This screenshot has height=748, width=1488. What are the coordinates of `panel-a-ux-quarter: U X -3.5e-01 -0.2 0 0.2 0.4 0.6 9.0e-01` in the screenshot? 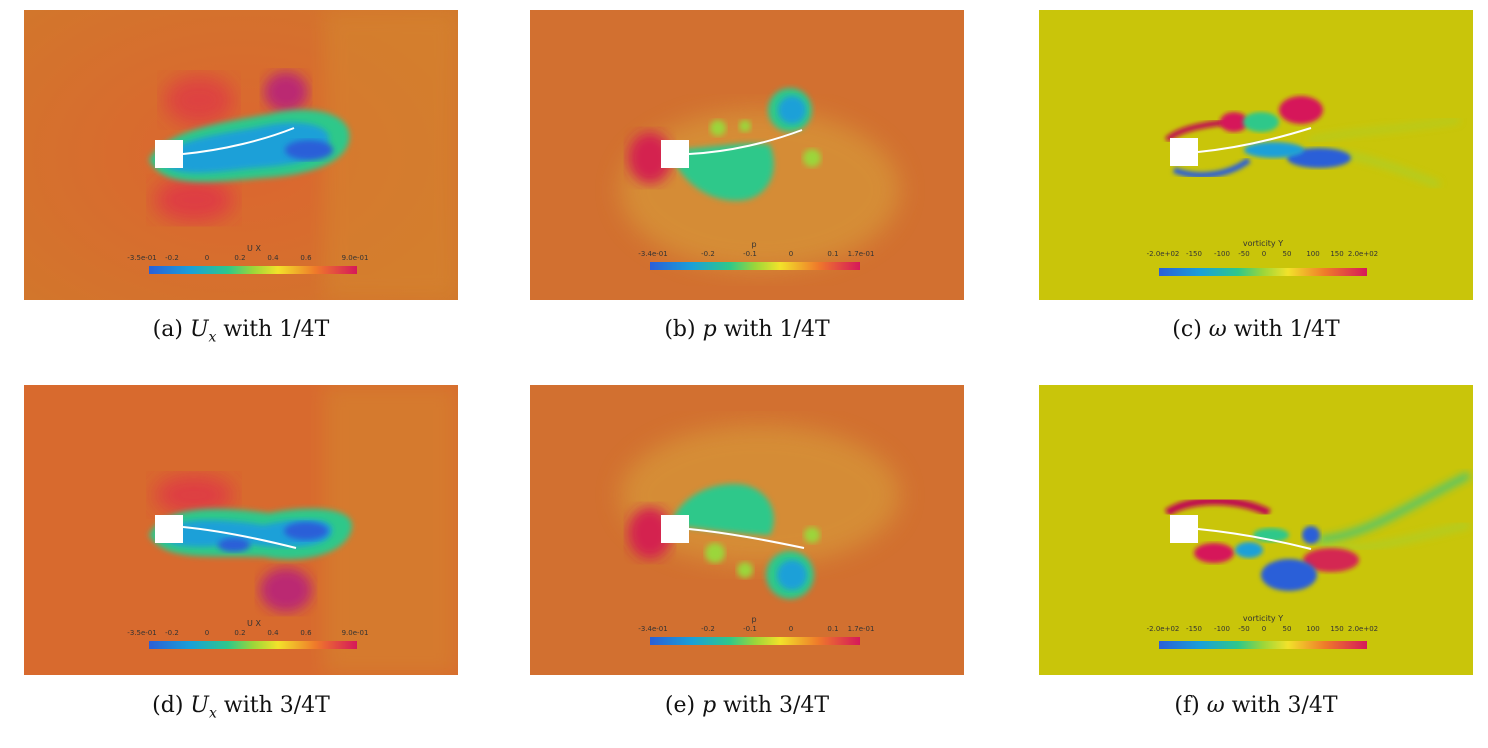 It's located at (241, 155).